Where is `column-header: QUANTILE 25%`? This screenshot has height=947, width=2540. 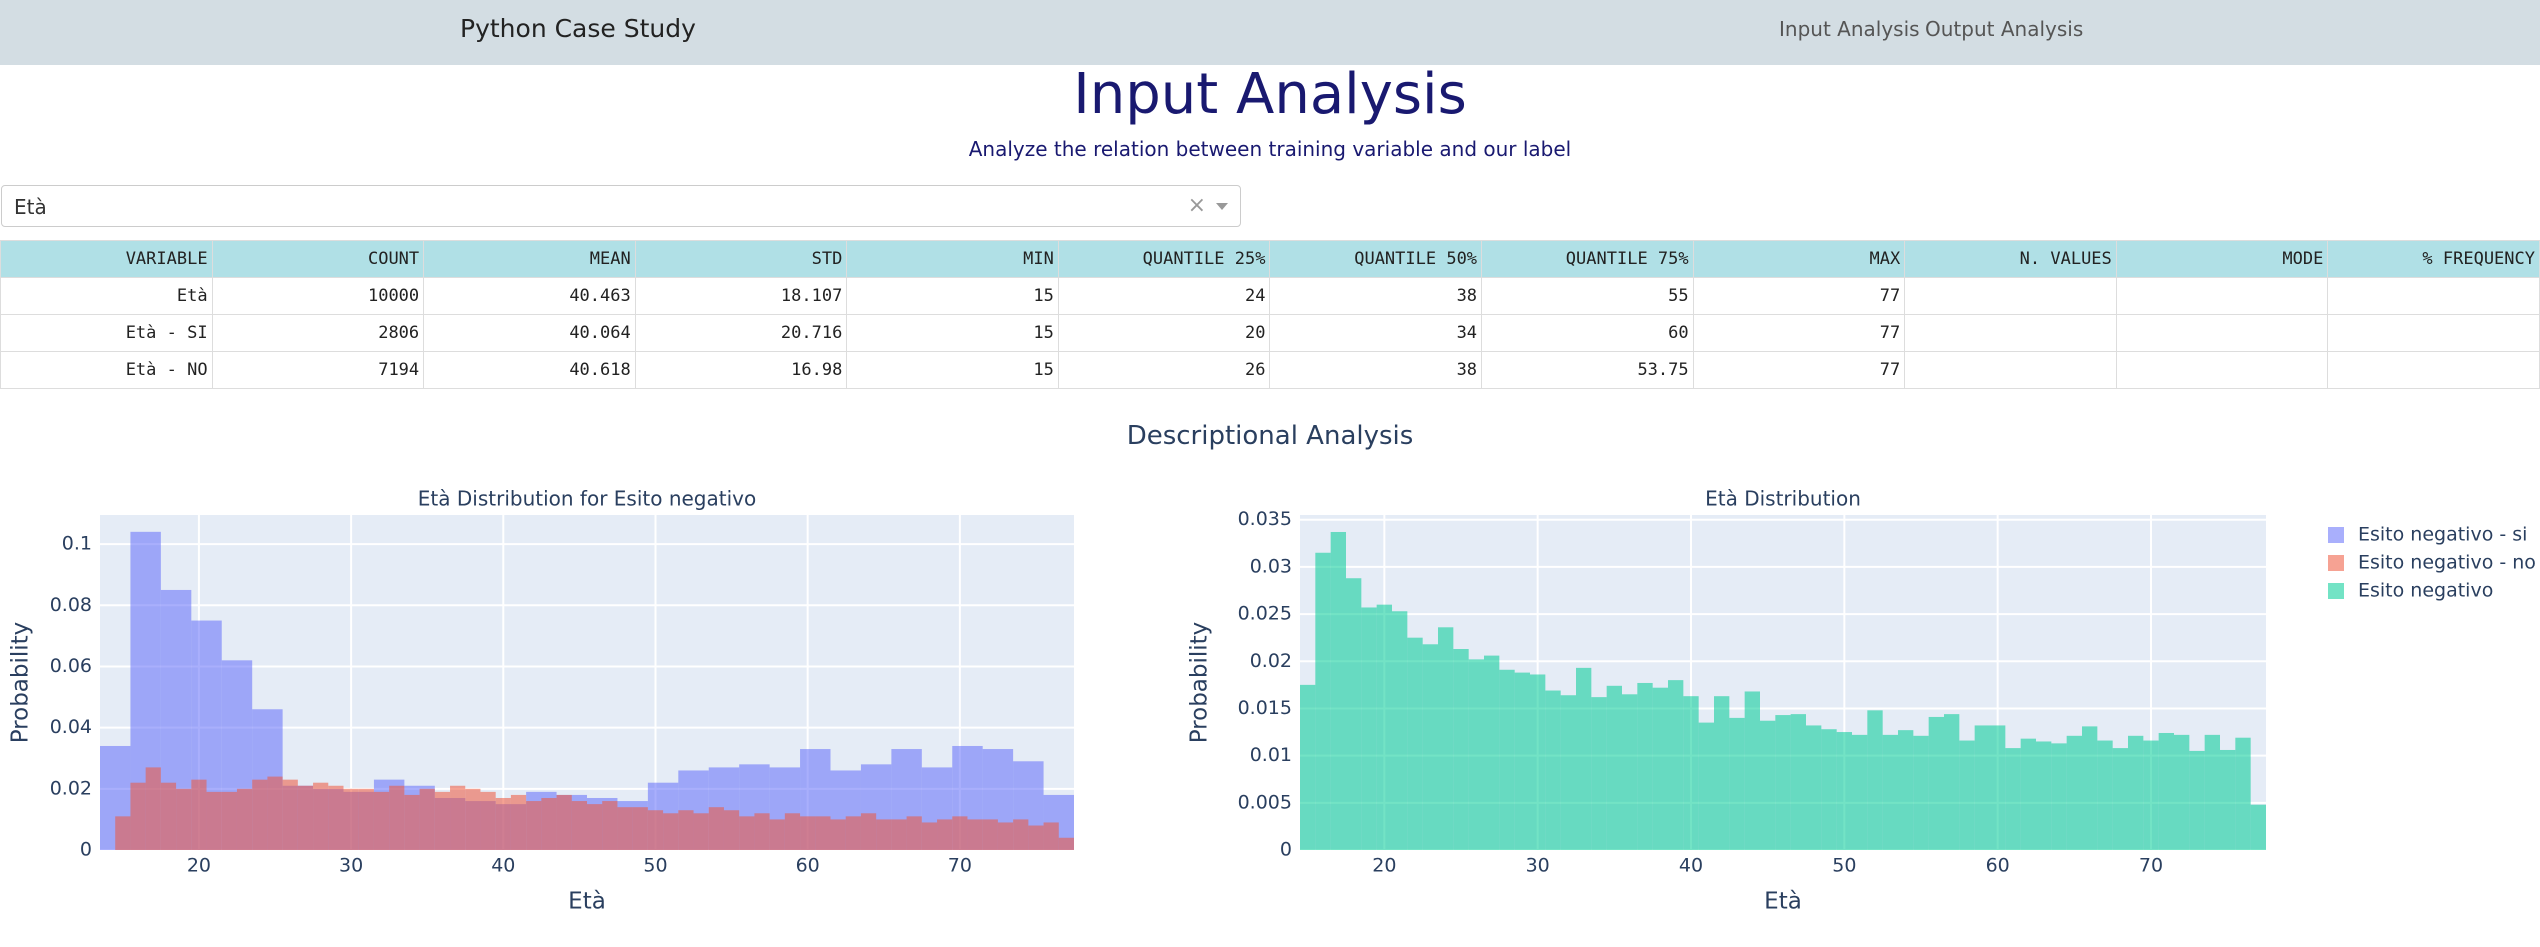 column-header: QUANTILE 25% is located at coordinates (1164, 259).